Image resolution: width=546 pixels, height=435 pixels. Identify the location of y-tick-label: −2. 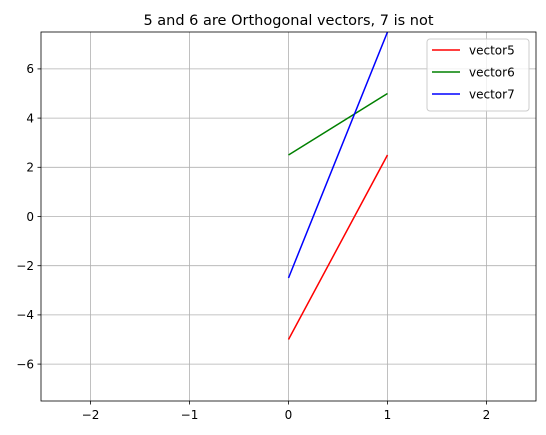
(25, 266).